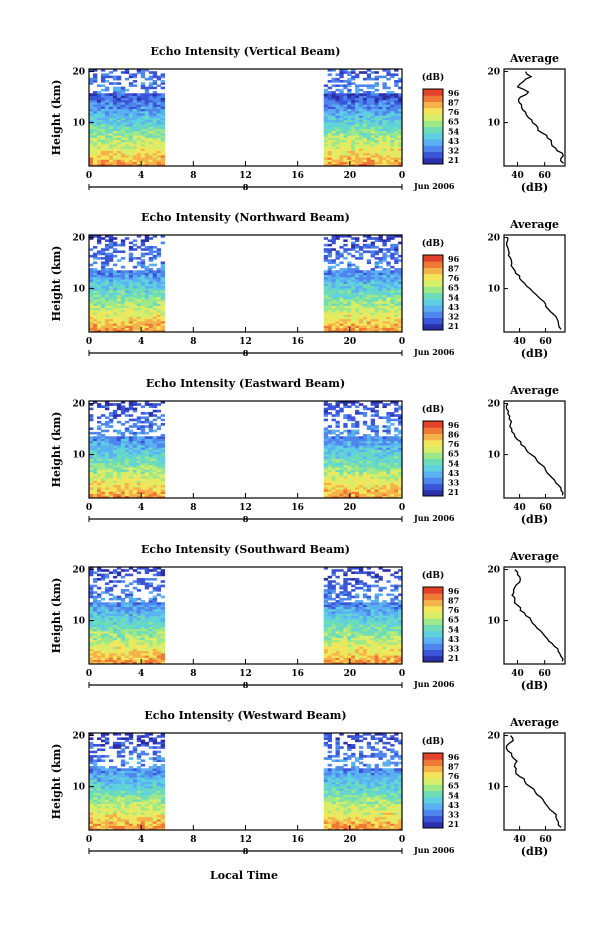 The width and height of the screenshot is (616, 929). What do you see at coordinates (534, 187) in the screenshot?
I see `average-xlabel: (dB)` at bounding box center [534, 187].